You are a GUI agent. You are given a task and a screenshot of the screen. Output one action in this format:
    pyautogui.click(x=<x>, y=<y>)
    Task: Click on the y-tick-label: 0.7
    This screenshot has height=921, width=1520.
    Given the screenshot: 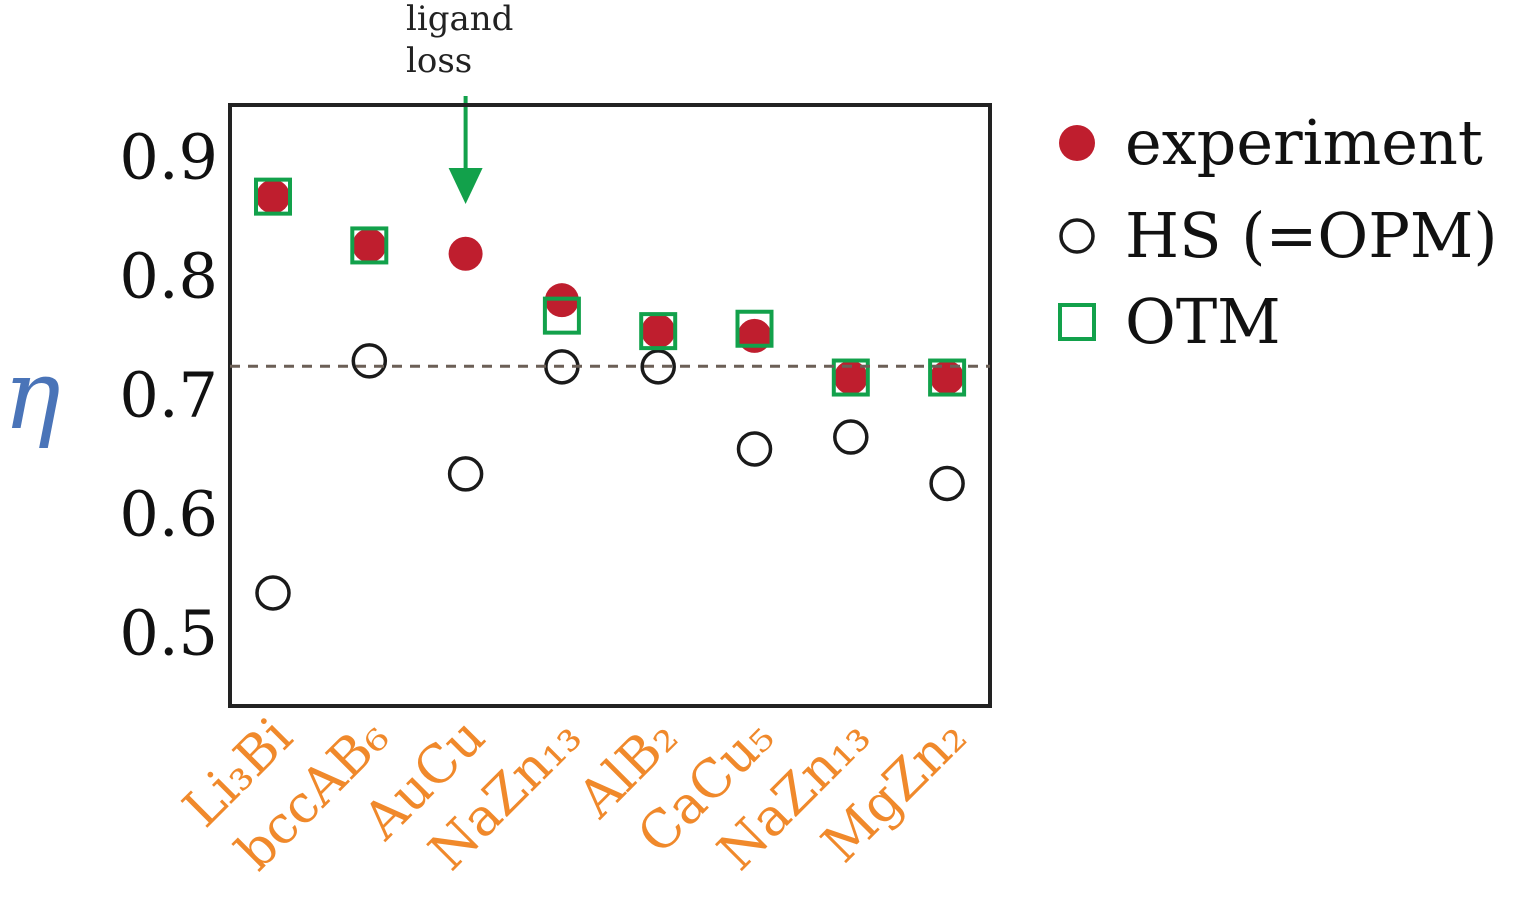 What is the action you would take?
    pyautogui.click(x=168, y=395)
    